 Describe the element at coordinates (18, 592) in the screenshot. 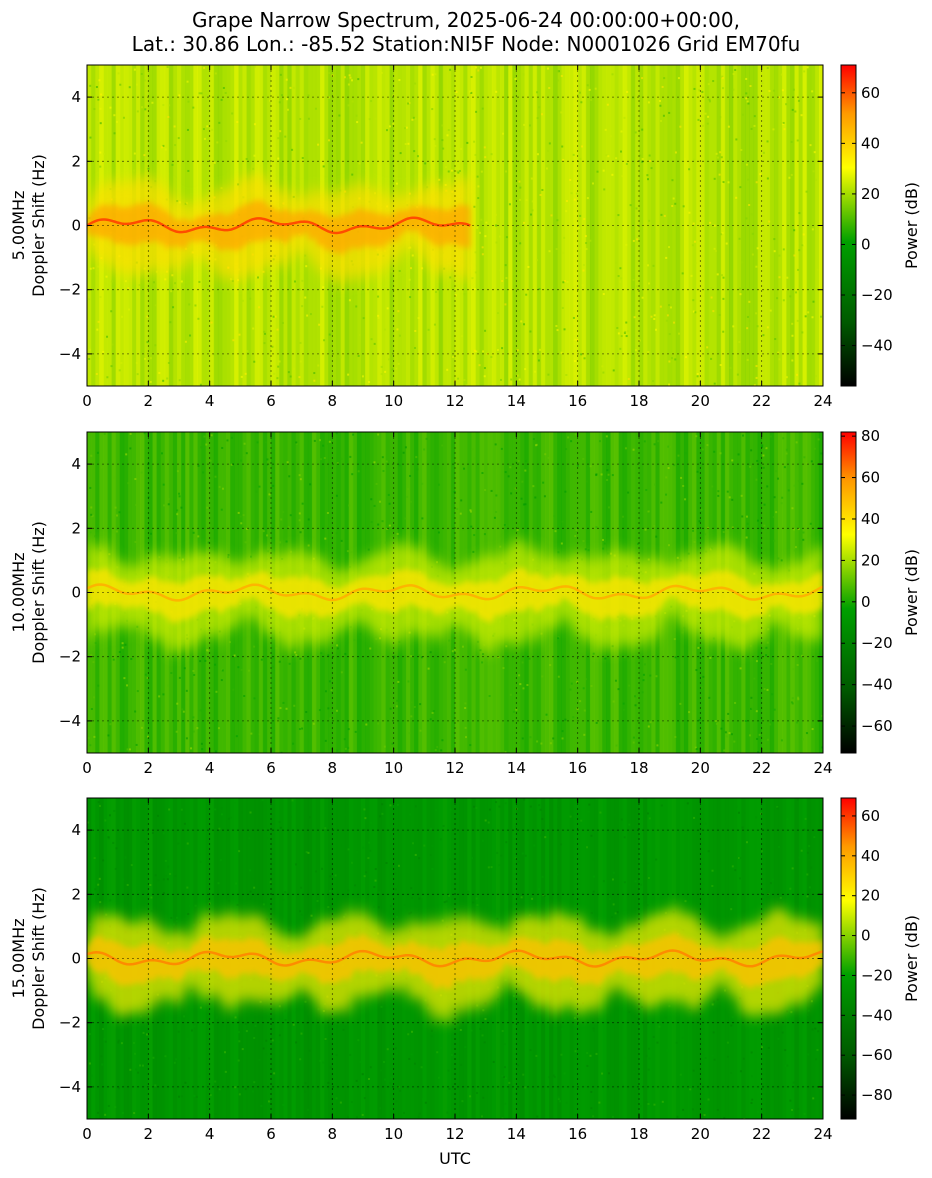

I see `frequency-label: 10.00MHz` at that location.